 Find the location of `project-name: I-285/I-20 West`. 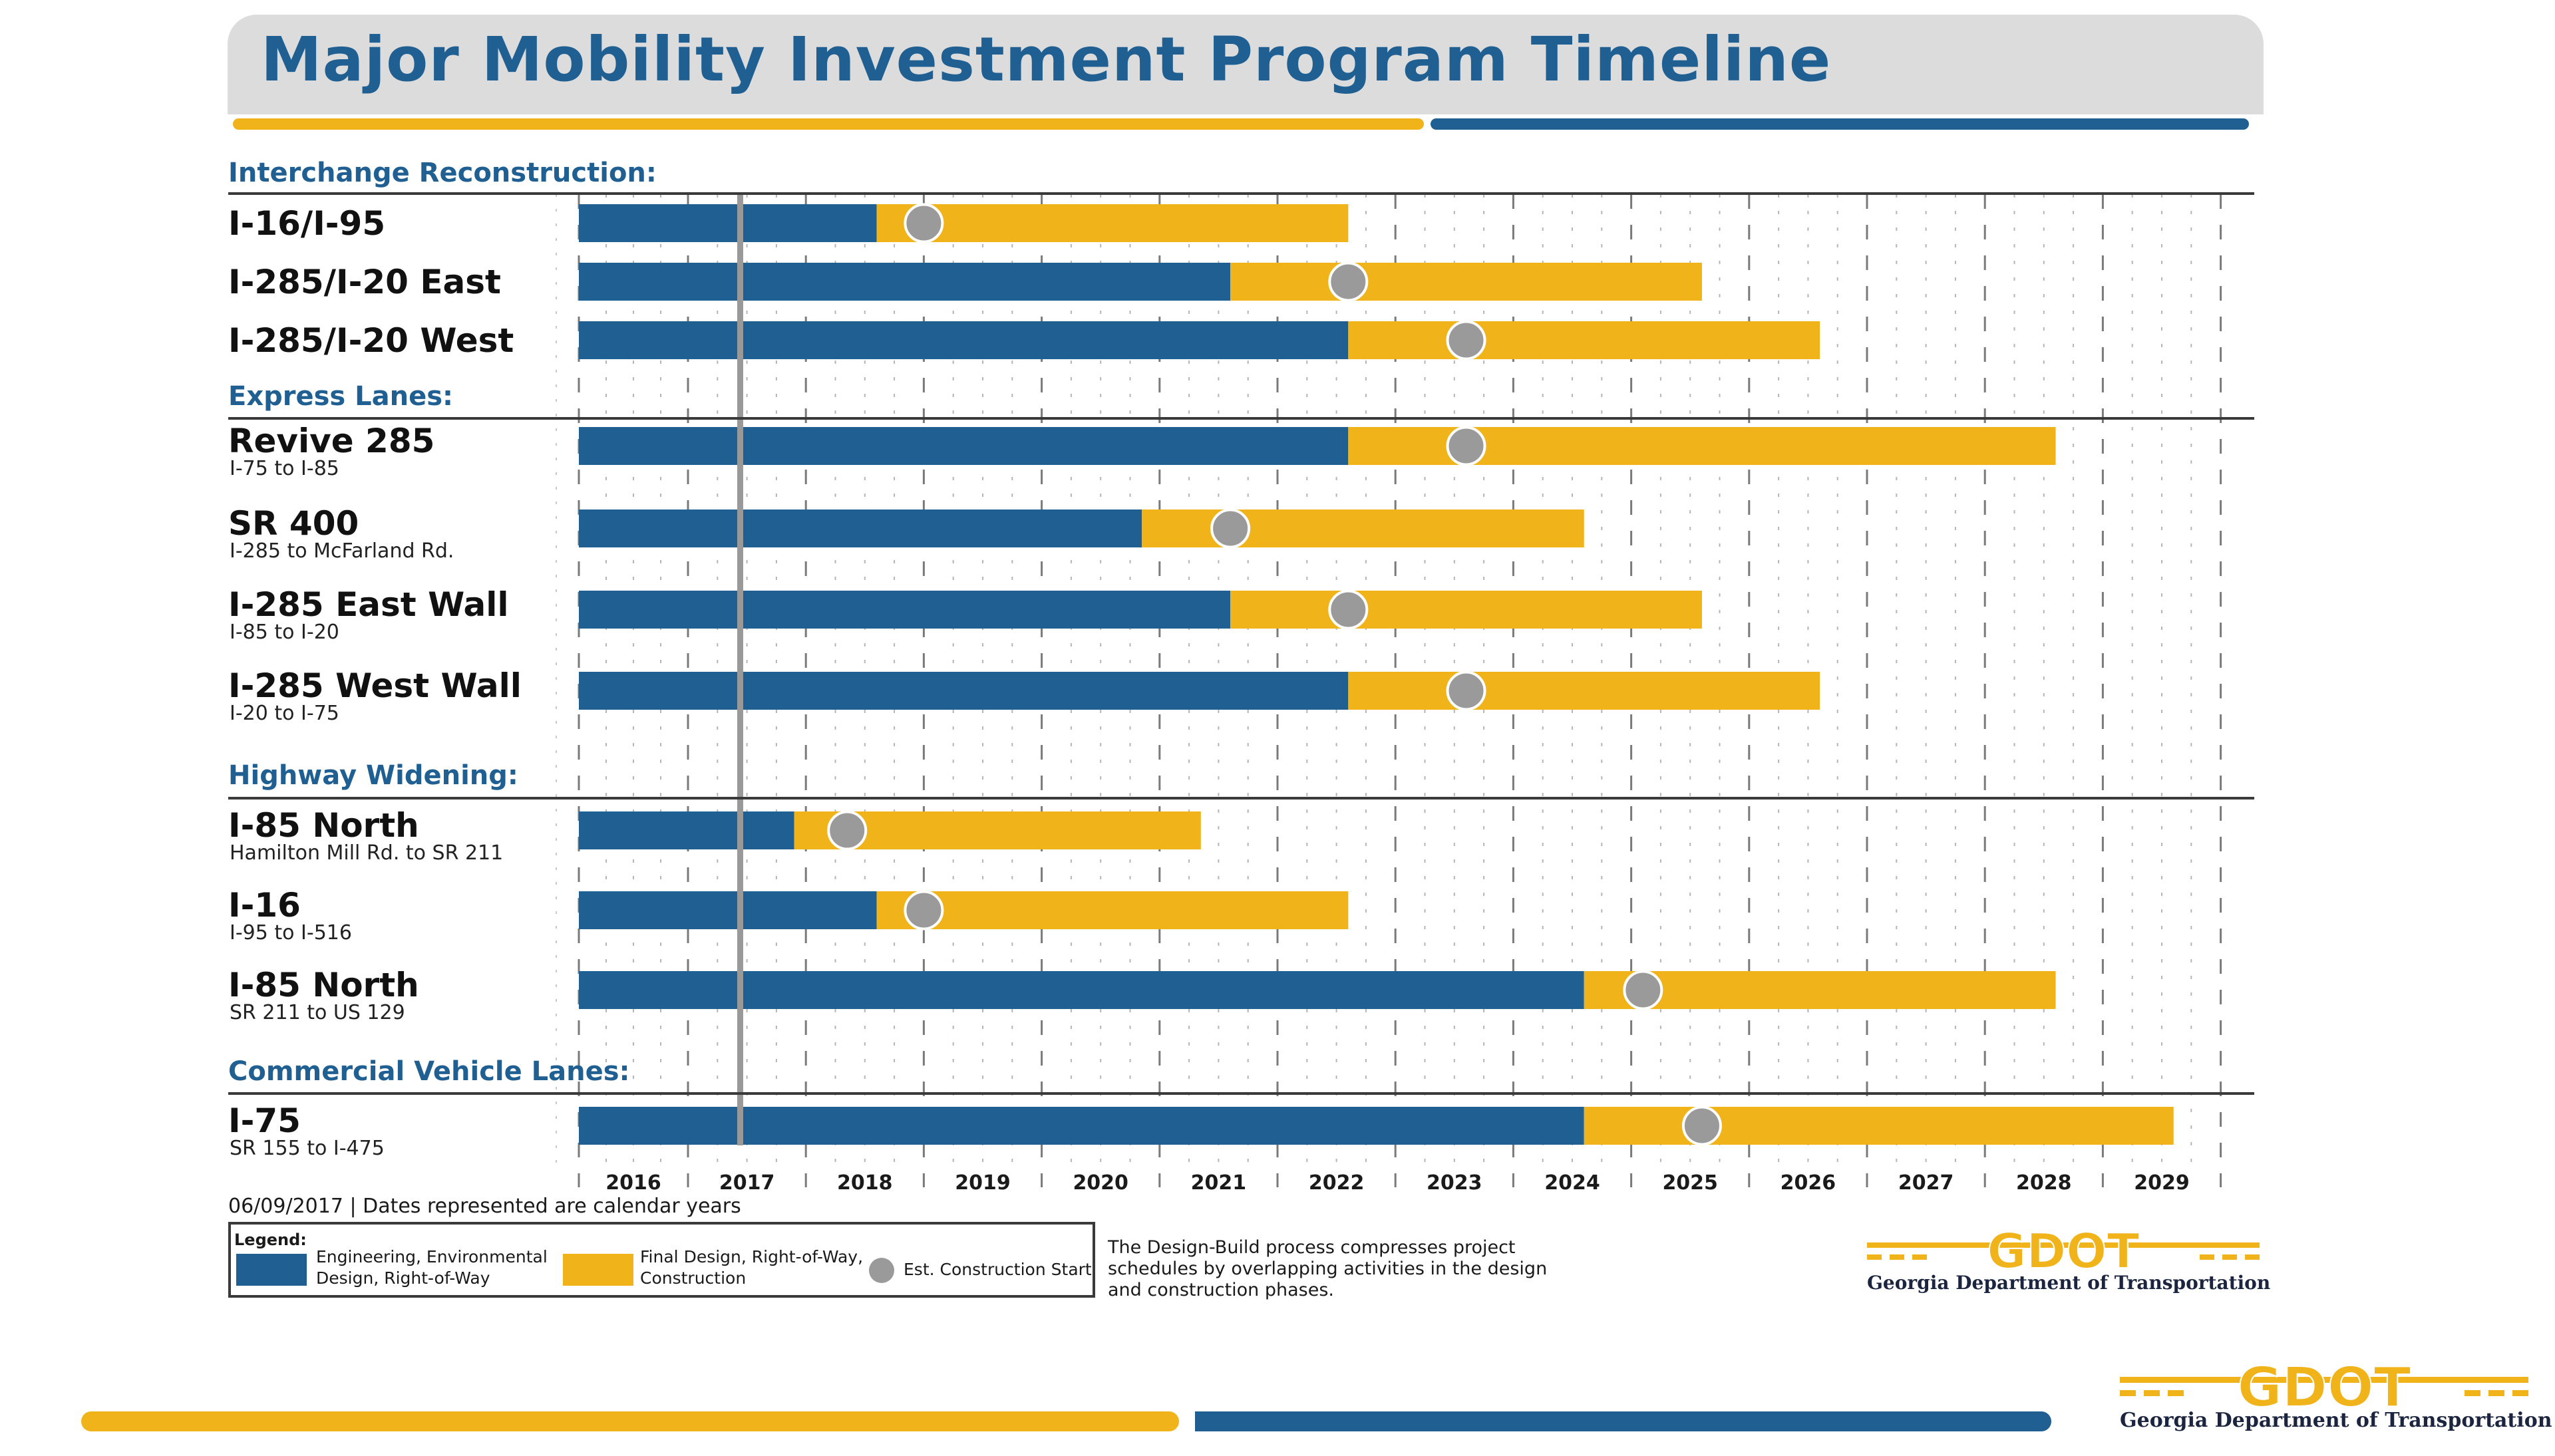

project-name: I-285/I-20 West is located at coordinates (371, 340).